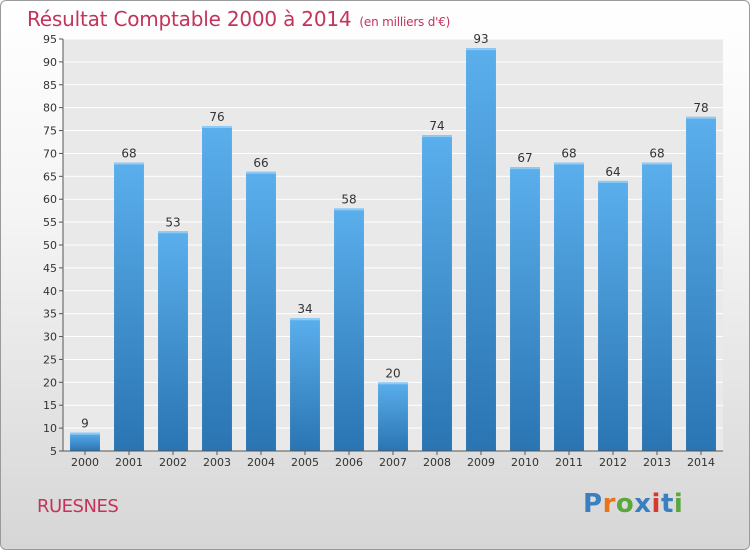 This screenshot has height=550, width=750. I want to click on logo-letter: P, so click(593, 504).